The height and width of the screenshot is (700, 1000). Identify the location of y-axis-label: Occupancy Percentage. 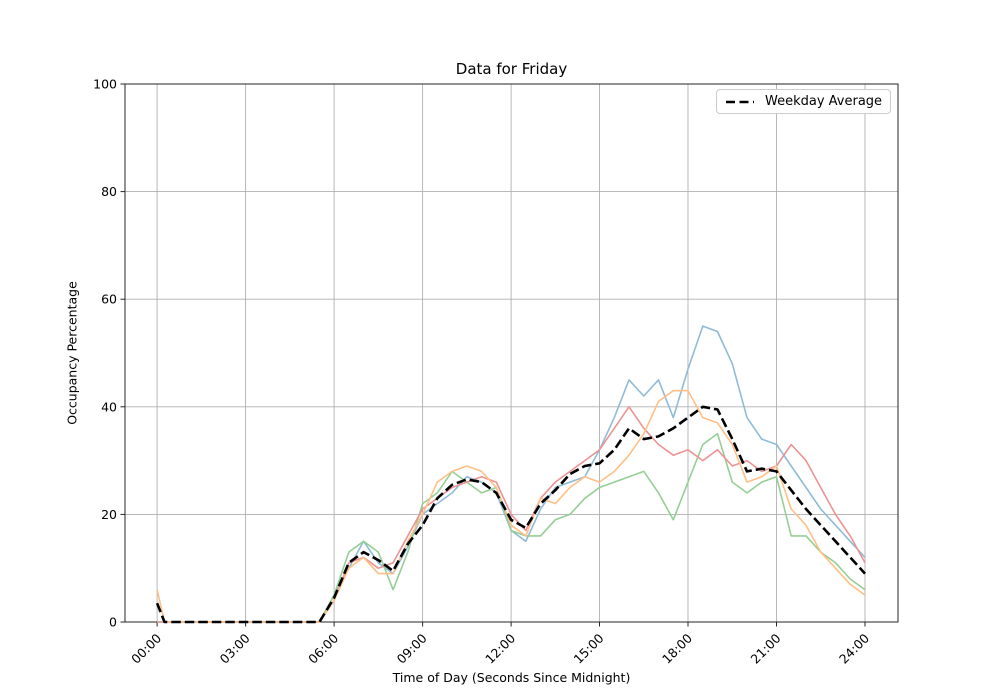
(72, 353).